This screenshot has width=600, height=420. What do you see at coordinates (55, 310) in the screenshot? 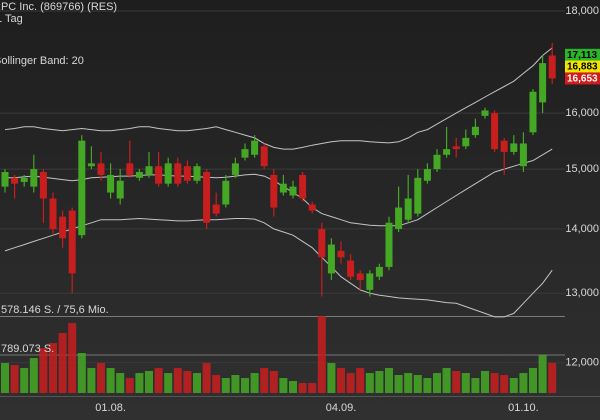
I see `volume-label: 578.146 S. / 75,6 Mio.` at bounding box center [55, 310].